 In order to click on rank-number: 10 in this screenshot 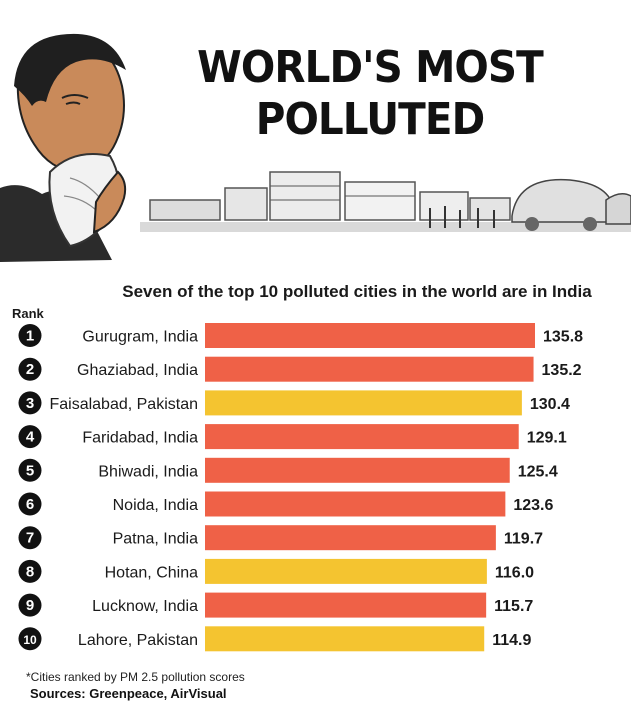, I will do `click(30, 640)`.